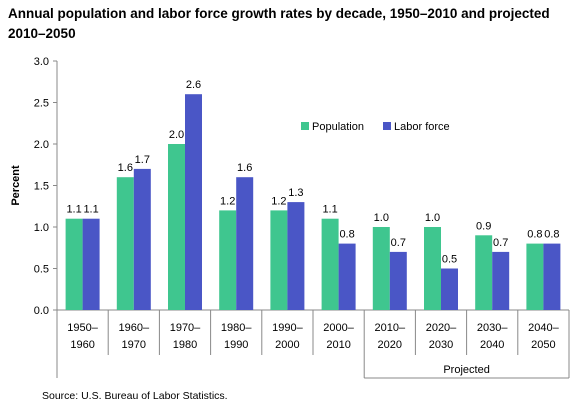 This screenshot has width=583, height=411. What do you see at coordinates (244, 168) in the screenshot?
I see `labor-force-value-label: 1.6` at bounding box center [244, 168].